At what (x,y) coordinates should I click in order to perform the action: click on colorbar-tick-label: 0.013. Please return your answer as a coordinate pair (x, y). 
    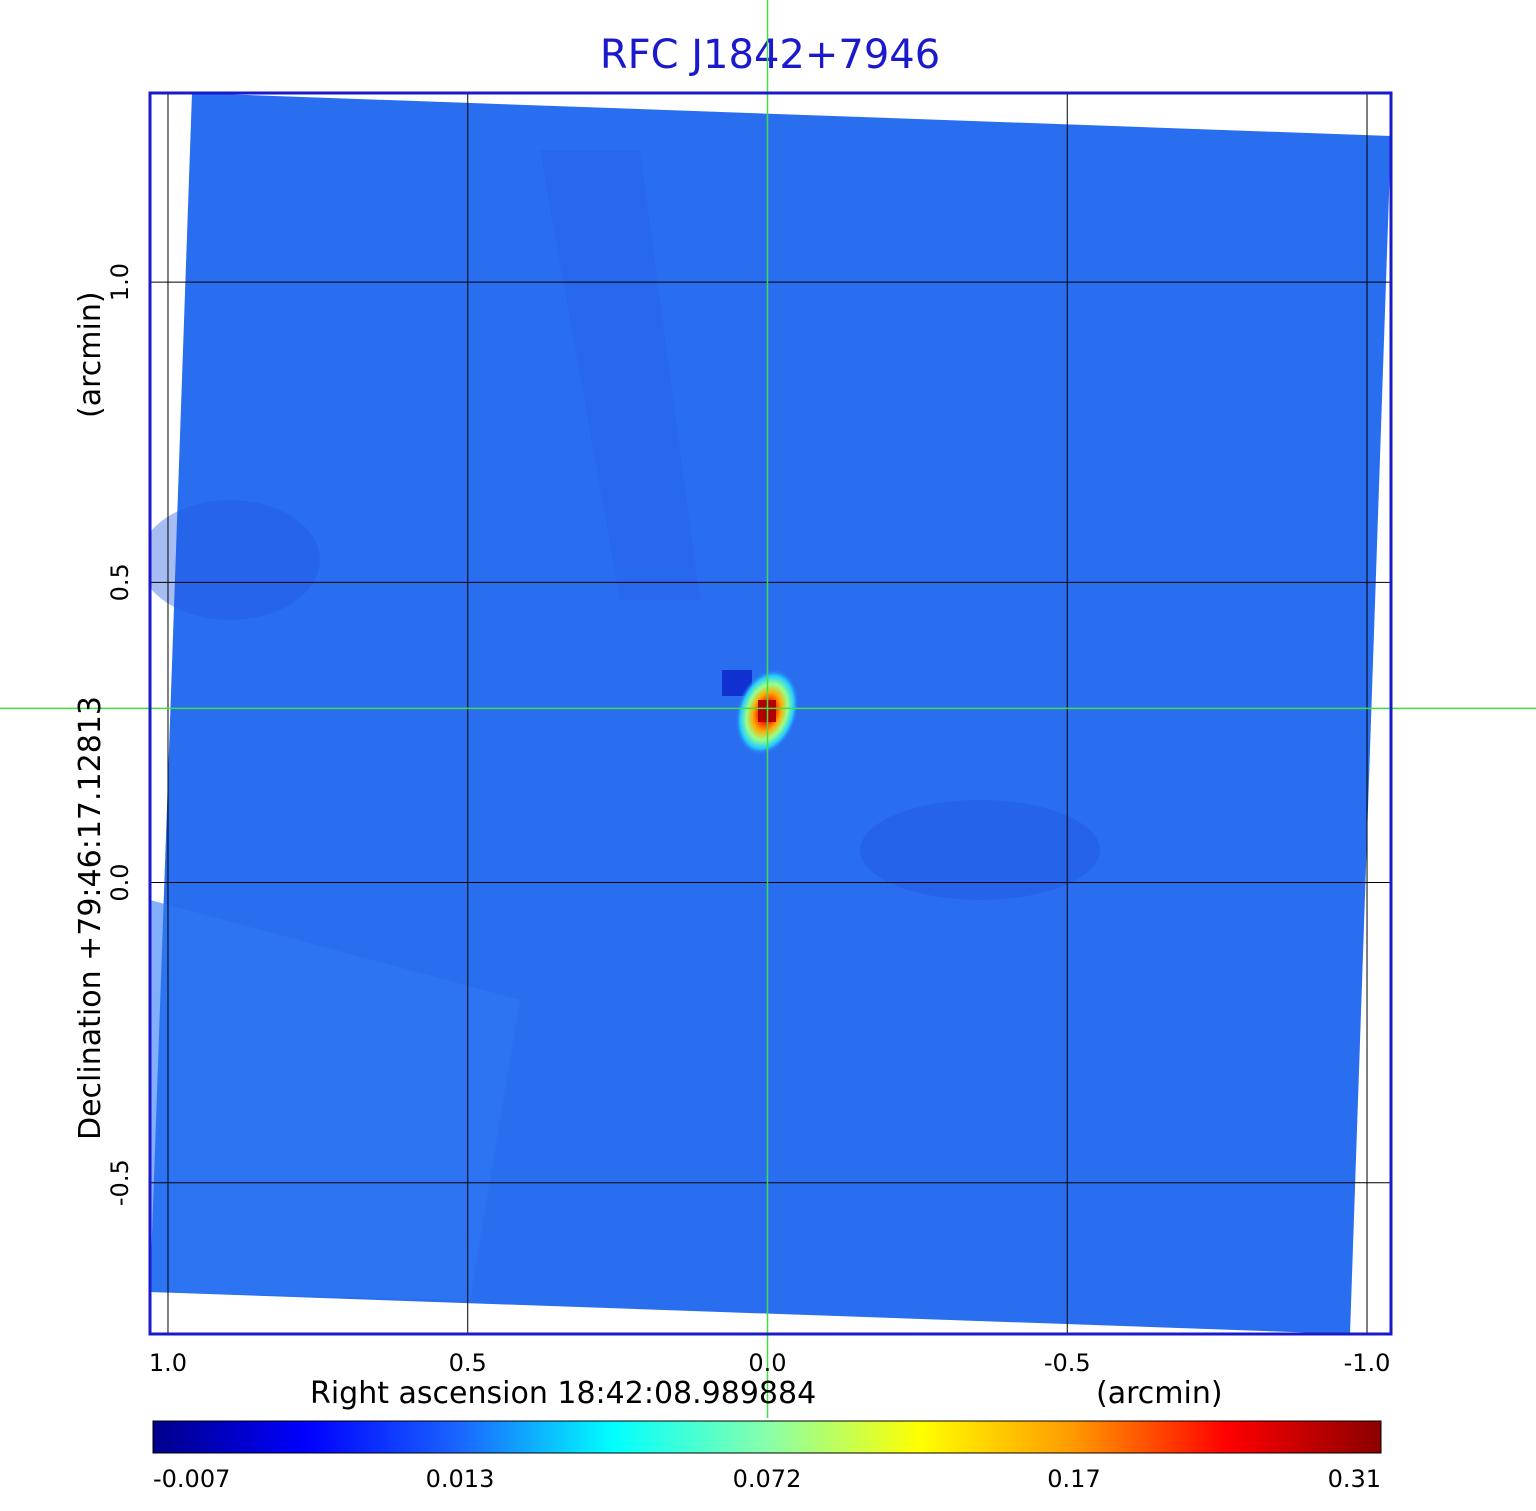
    Looking at the image, I should click on (460, 1479).